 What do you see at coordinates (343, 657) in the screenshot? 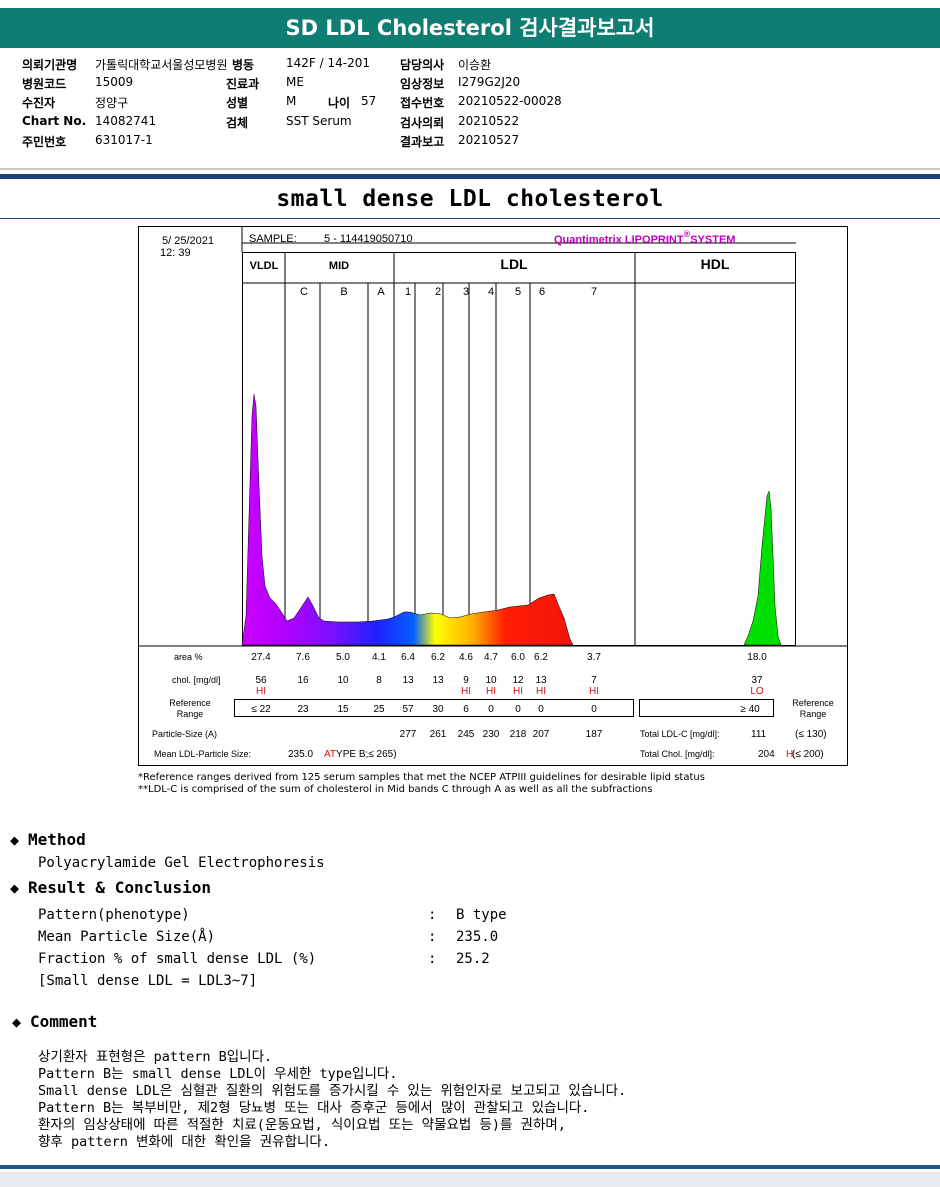
I see `area-value: 5.0` at bounding box center [343, 657].